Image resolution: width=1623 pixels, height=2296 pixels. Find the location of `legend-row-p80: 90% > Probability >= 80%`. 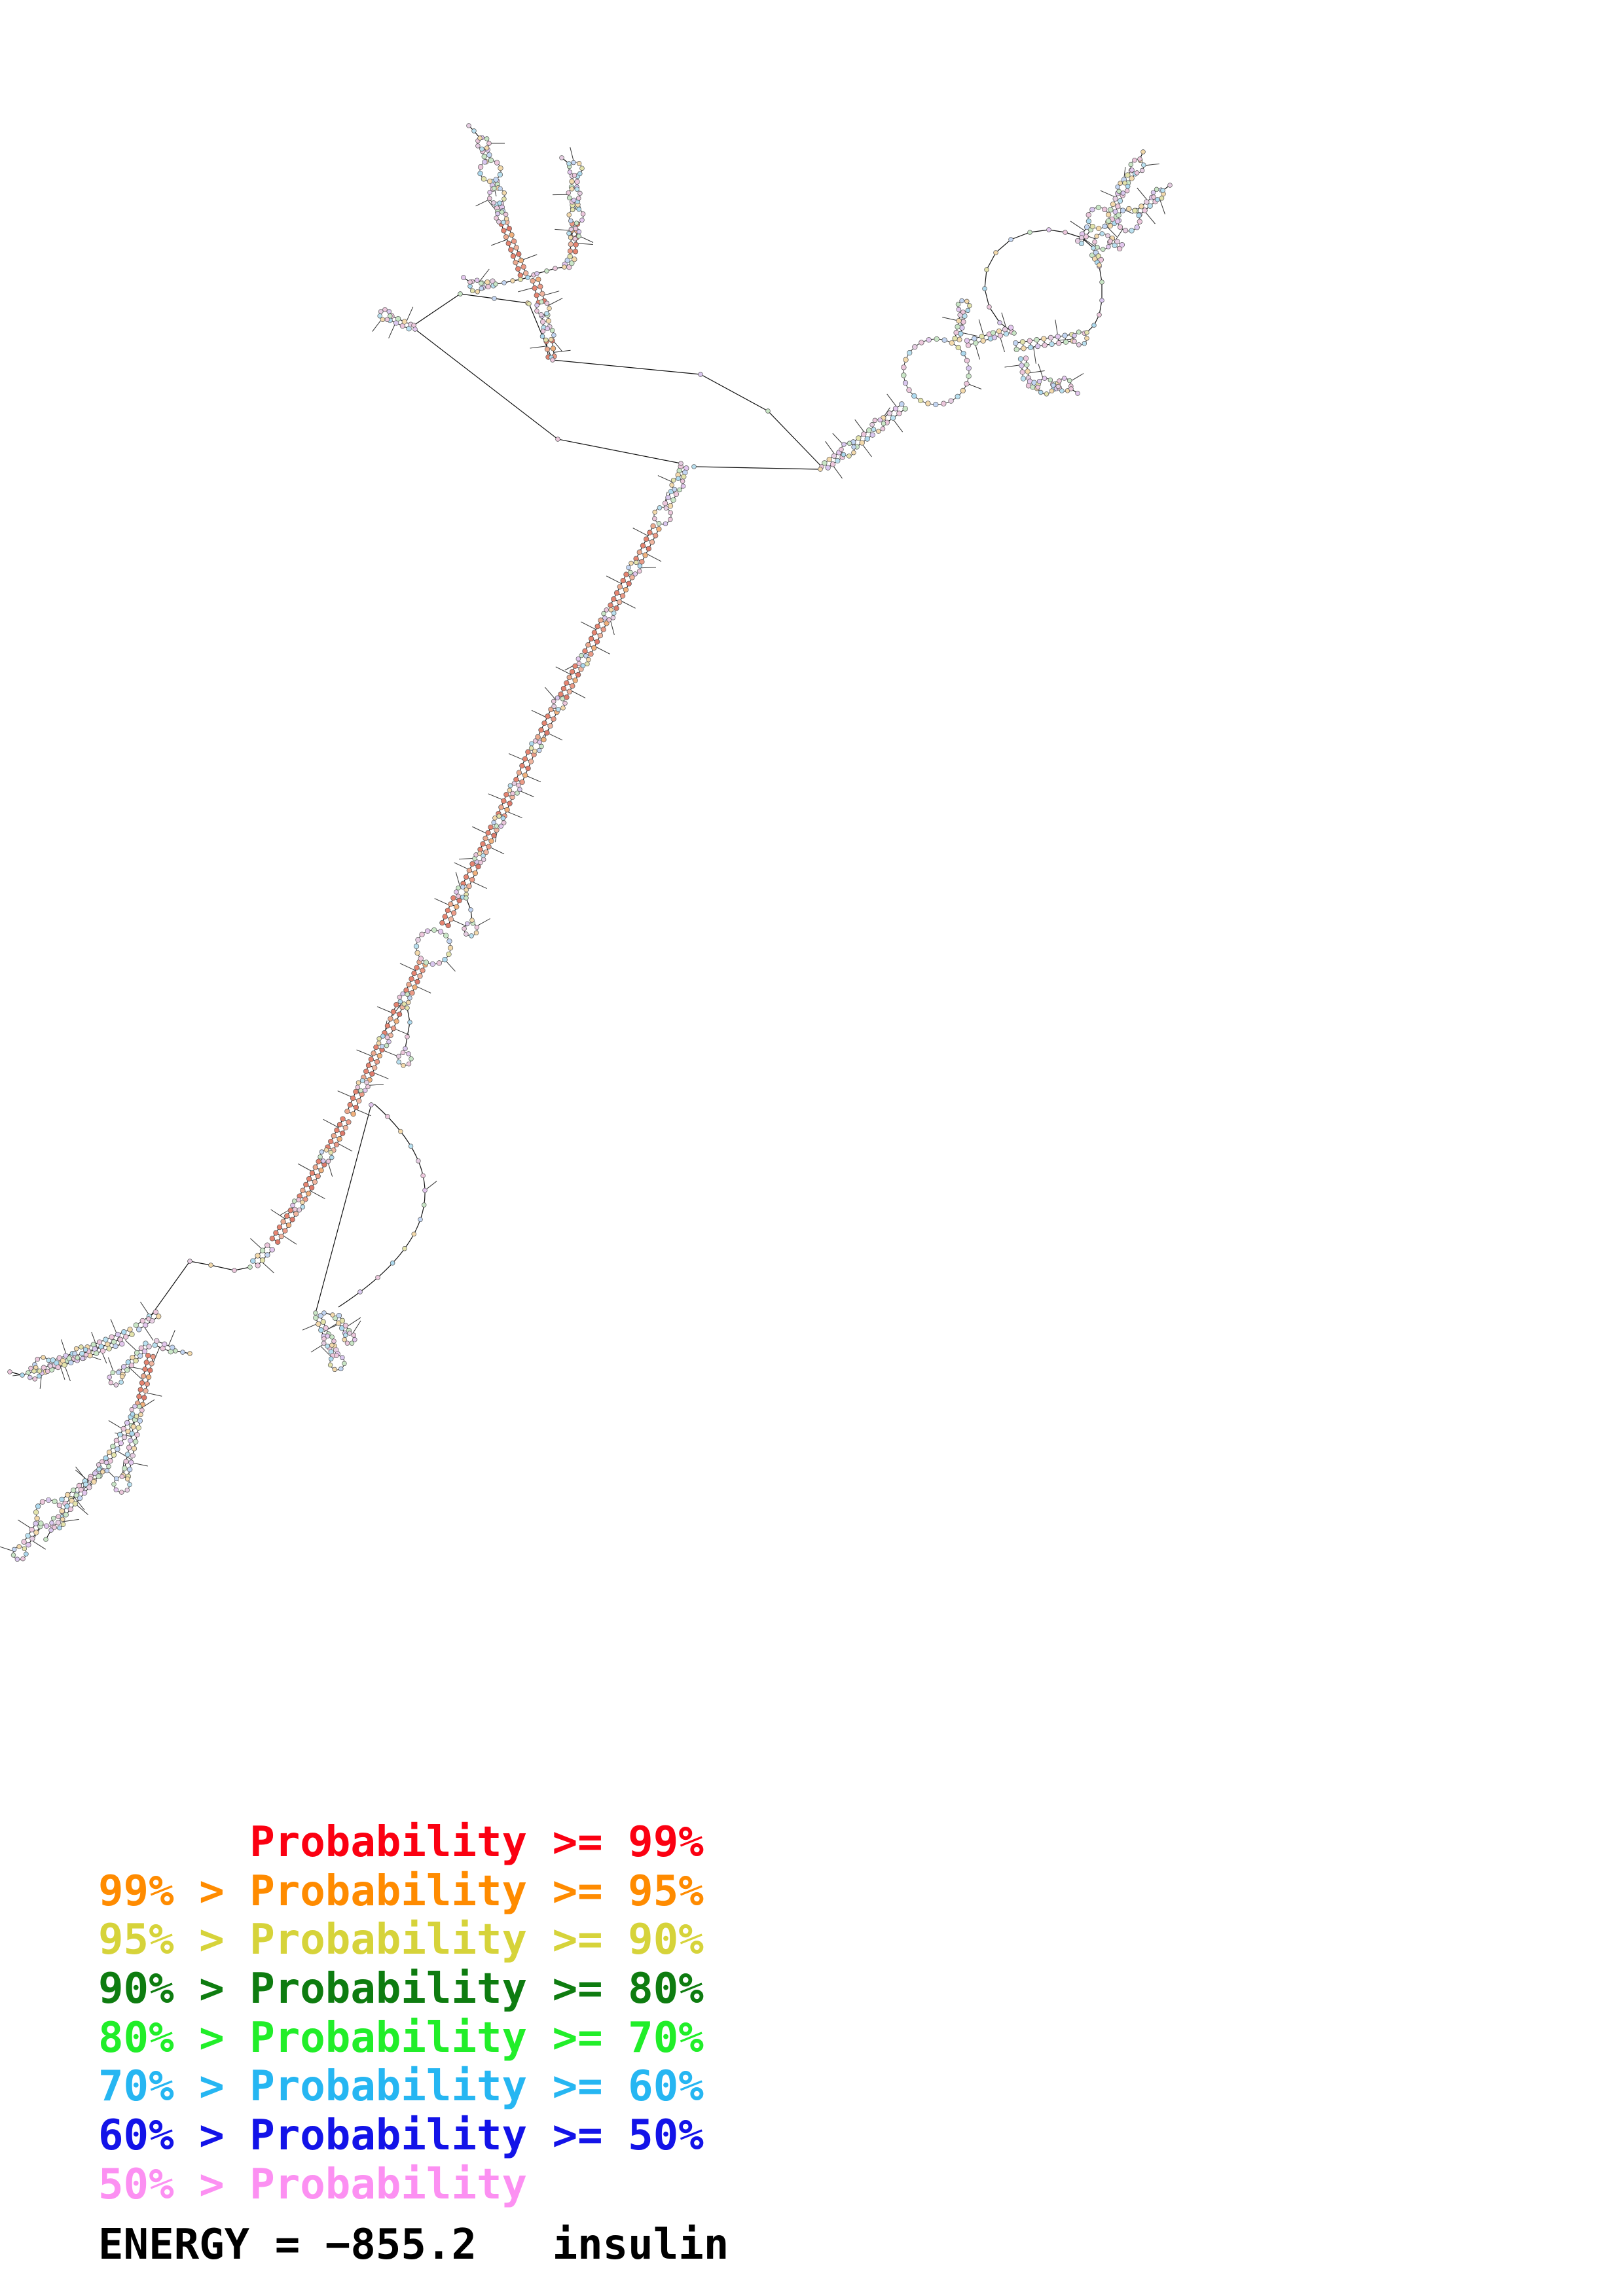

legend-row-p80: 90% > Probability >= 80% is located at coordinates (401, 1989).